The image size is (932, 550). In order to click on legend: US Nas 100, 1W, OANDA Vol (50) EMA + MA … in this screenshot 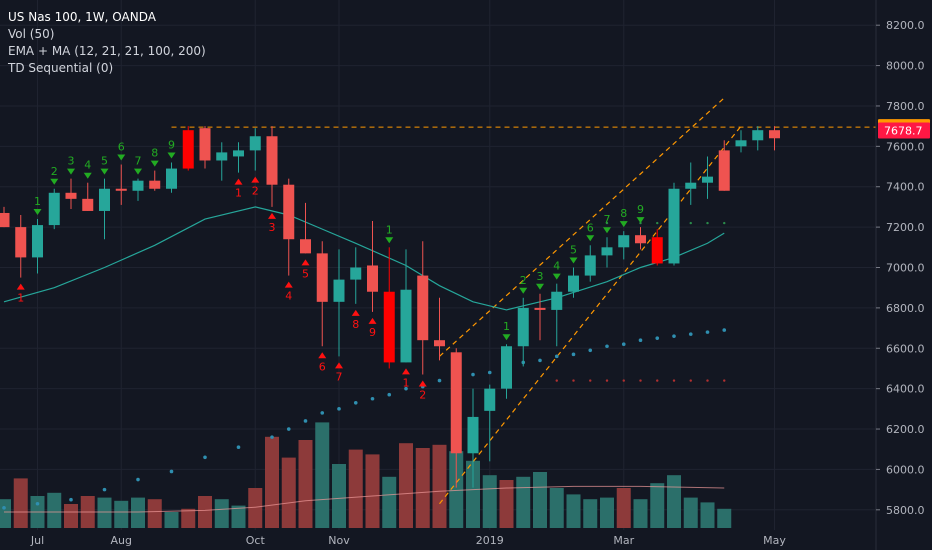, I will do `click(106, 42)`.